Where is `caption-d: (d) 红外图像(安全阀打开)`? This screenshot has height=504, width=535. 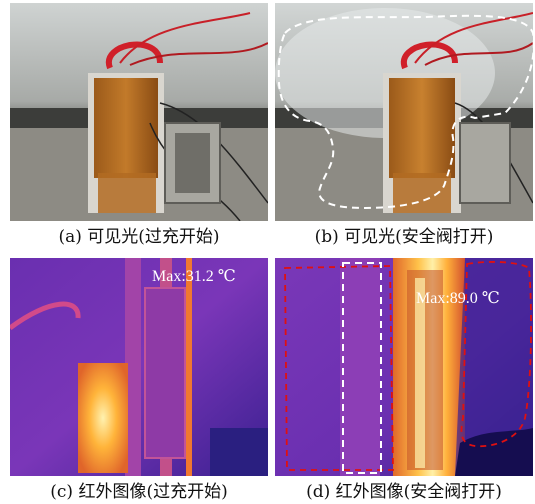
caption-d: (d) 红外图像(安全阀打开) is located at coordinates (404, 492).